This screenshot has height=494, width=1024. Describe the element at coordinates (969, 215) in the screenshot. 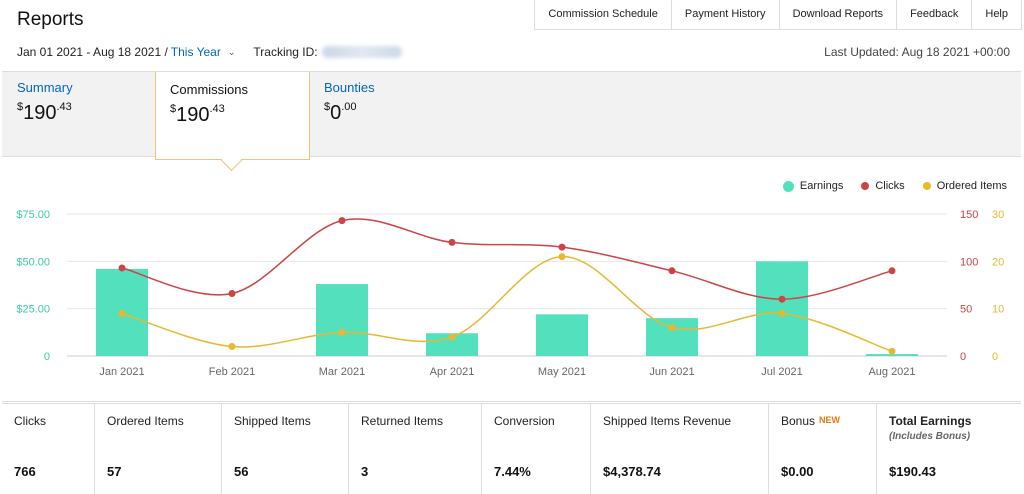

I see `y-right1-tick-label: 150` at that location.